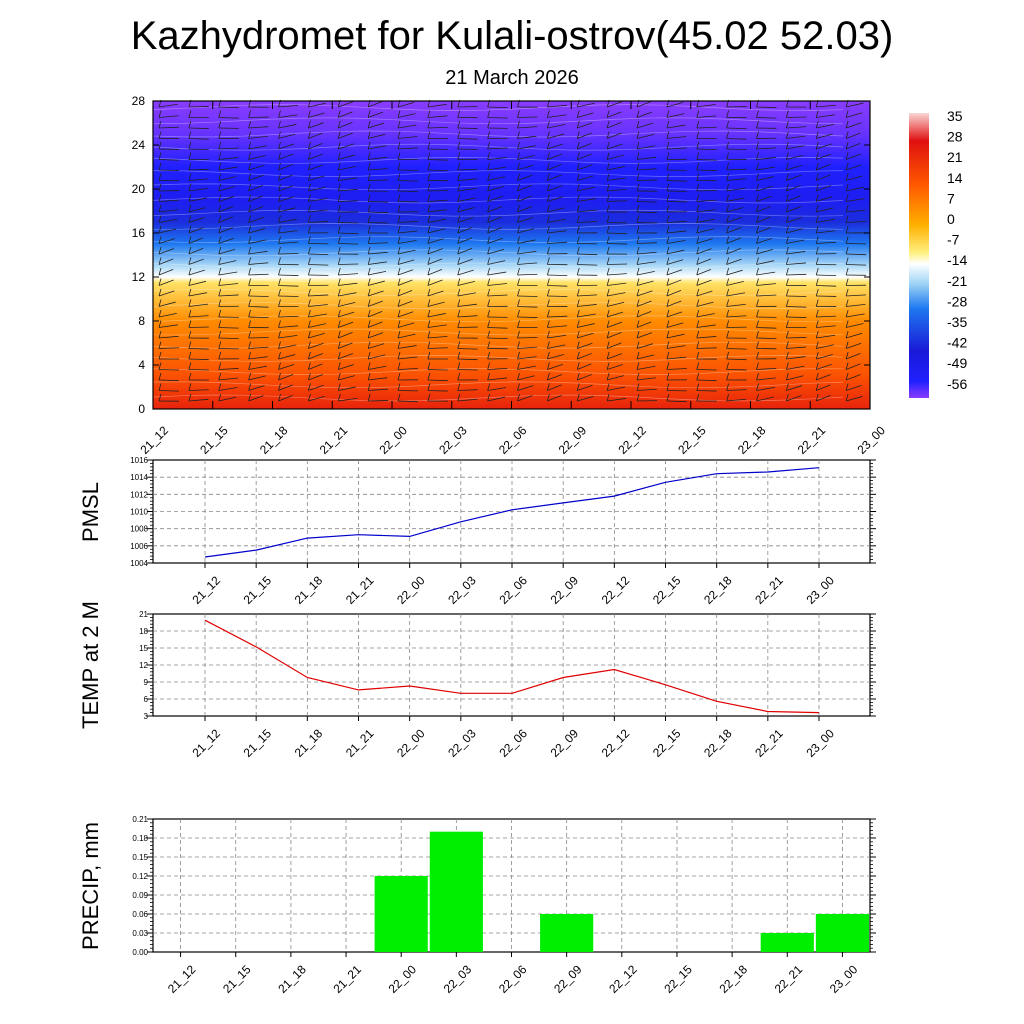  Describe the element at coordinates (237, 979) in the screenshot. I see `x-tick-label: 21_15` at that location.